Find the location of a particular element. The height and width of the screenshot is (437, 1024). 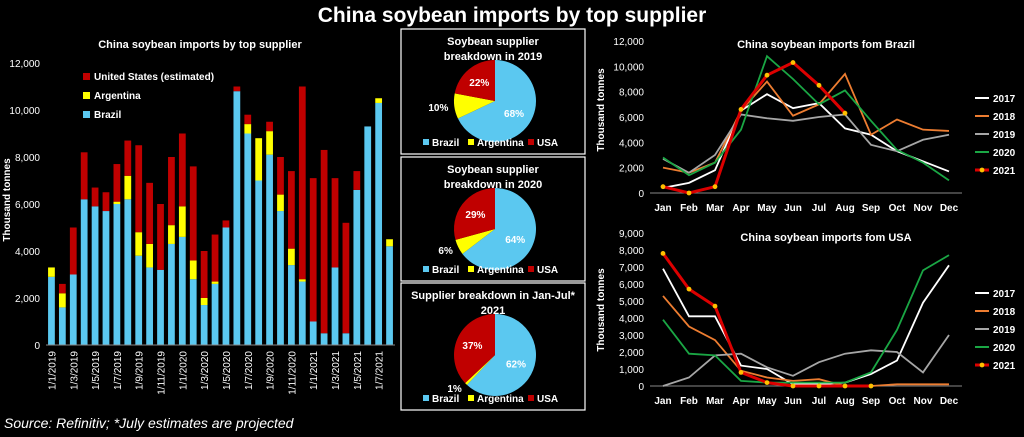

pie-value-label: 29% is located at coordinates (475, 215).